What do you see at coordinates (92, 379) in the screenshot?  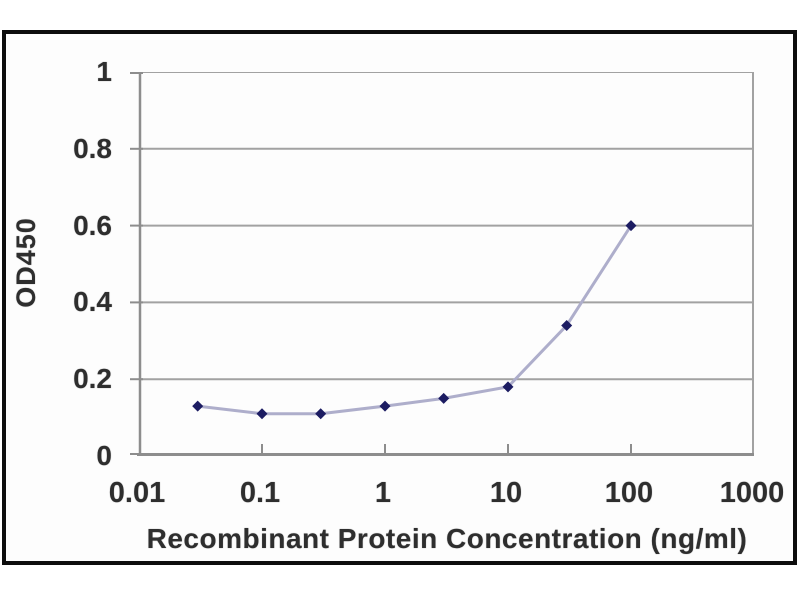 I see `y-tick-label-0.2: 0.2` at bounding box center [92, 379].